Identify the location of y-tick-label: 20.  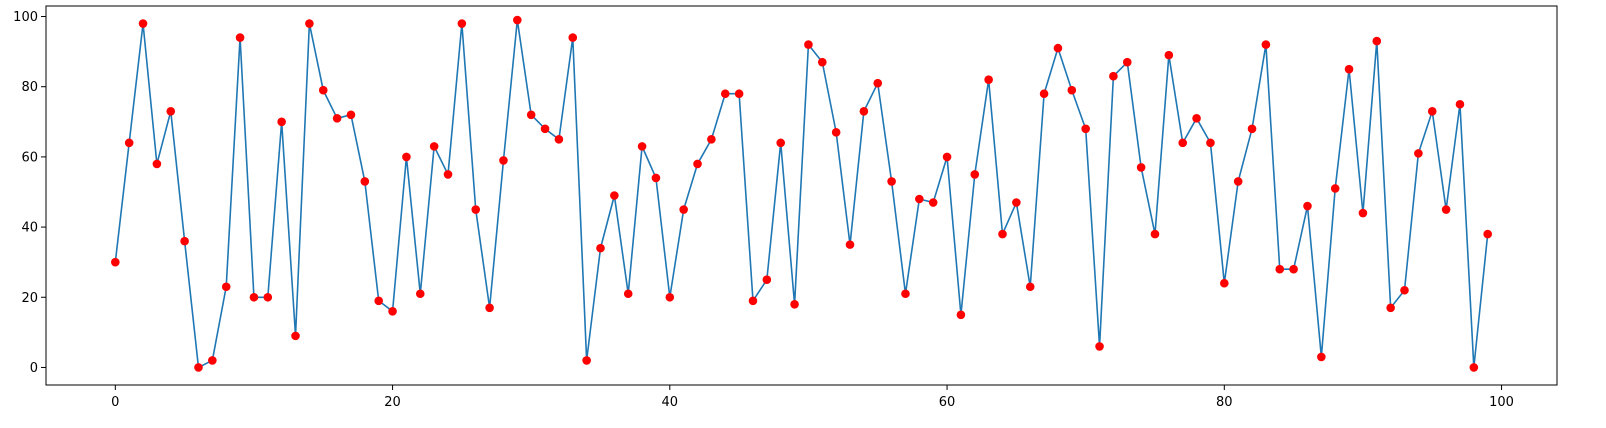
(29, 298).